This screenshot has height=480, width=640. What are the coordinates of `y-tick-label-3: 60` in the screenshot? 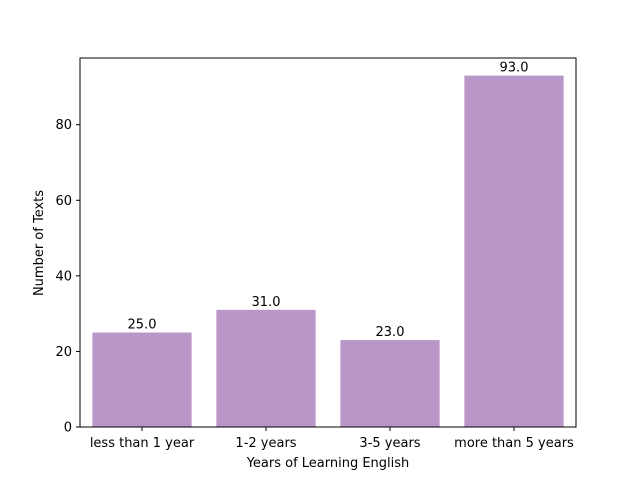 It's located at (63, 201).